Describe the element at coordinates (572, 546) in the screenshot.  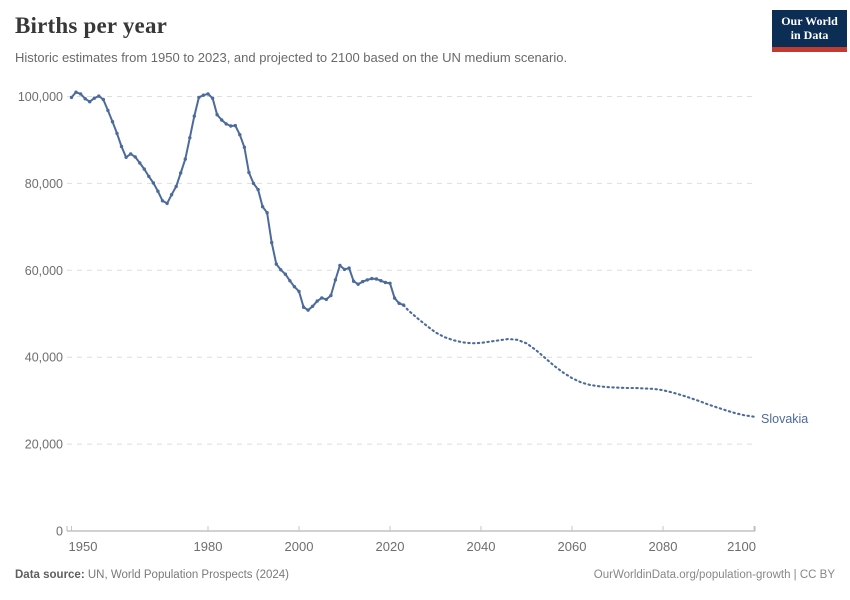
I see `x-axis-tick-label: 2060` at that location.